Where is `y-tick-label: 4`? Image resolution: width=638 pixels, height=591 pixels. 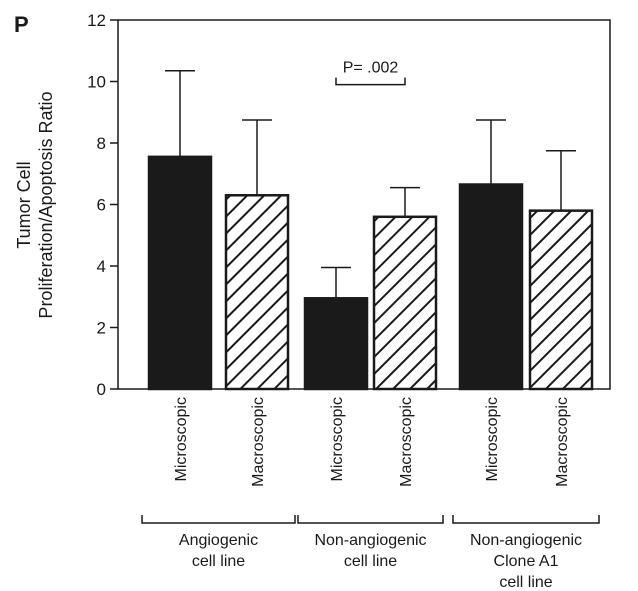
y-tick-label: 4 is located at coordinates (101, 266).